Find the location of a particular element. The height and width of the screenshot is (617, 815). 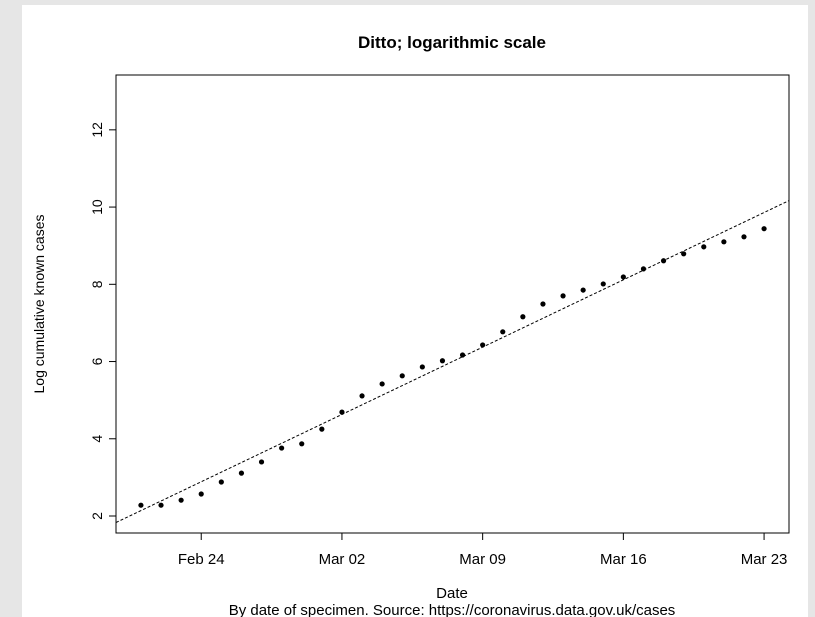

y-tick-label: 10 is located at coordinates (97, 207).